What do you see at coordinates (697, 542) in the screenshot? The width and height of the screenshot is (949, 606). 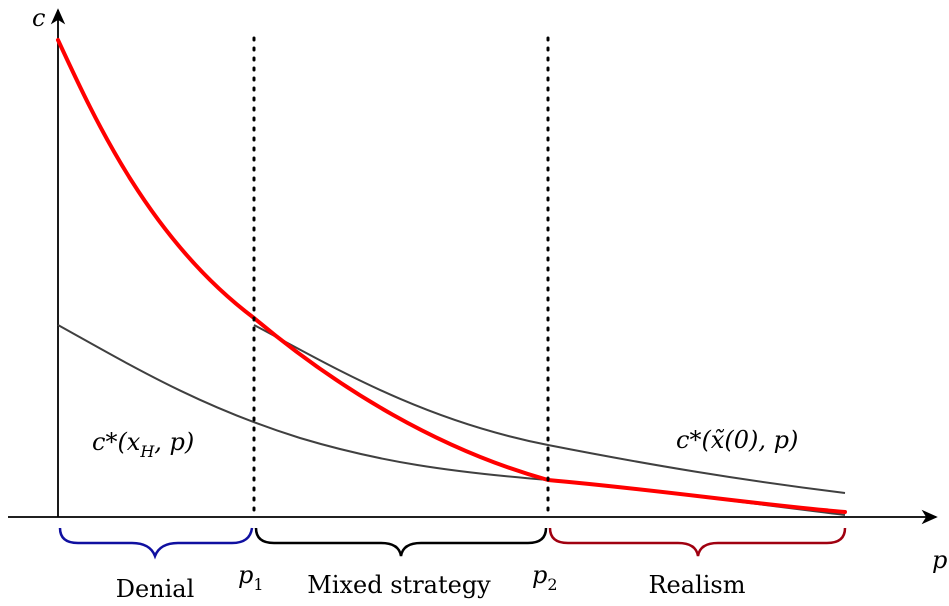 I see `brace-realism` at bounding box center [697, 542].